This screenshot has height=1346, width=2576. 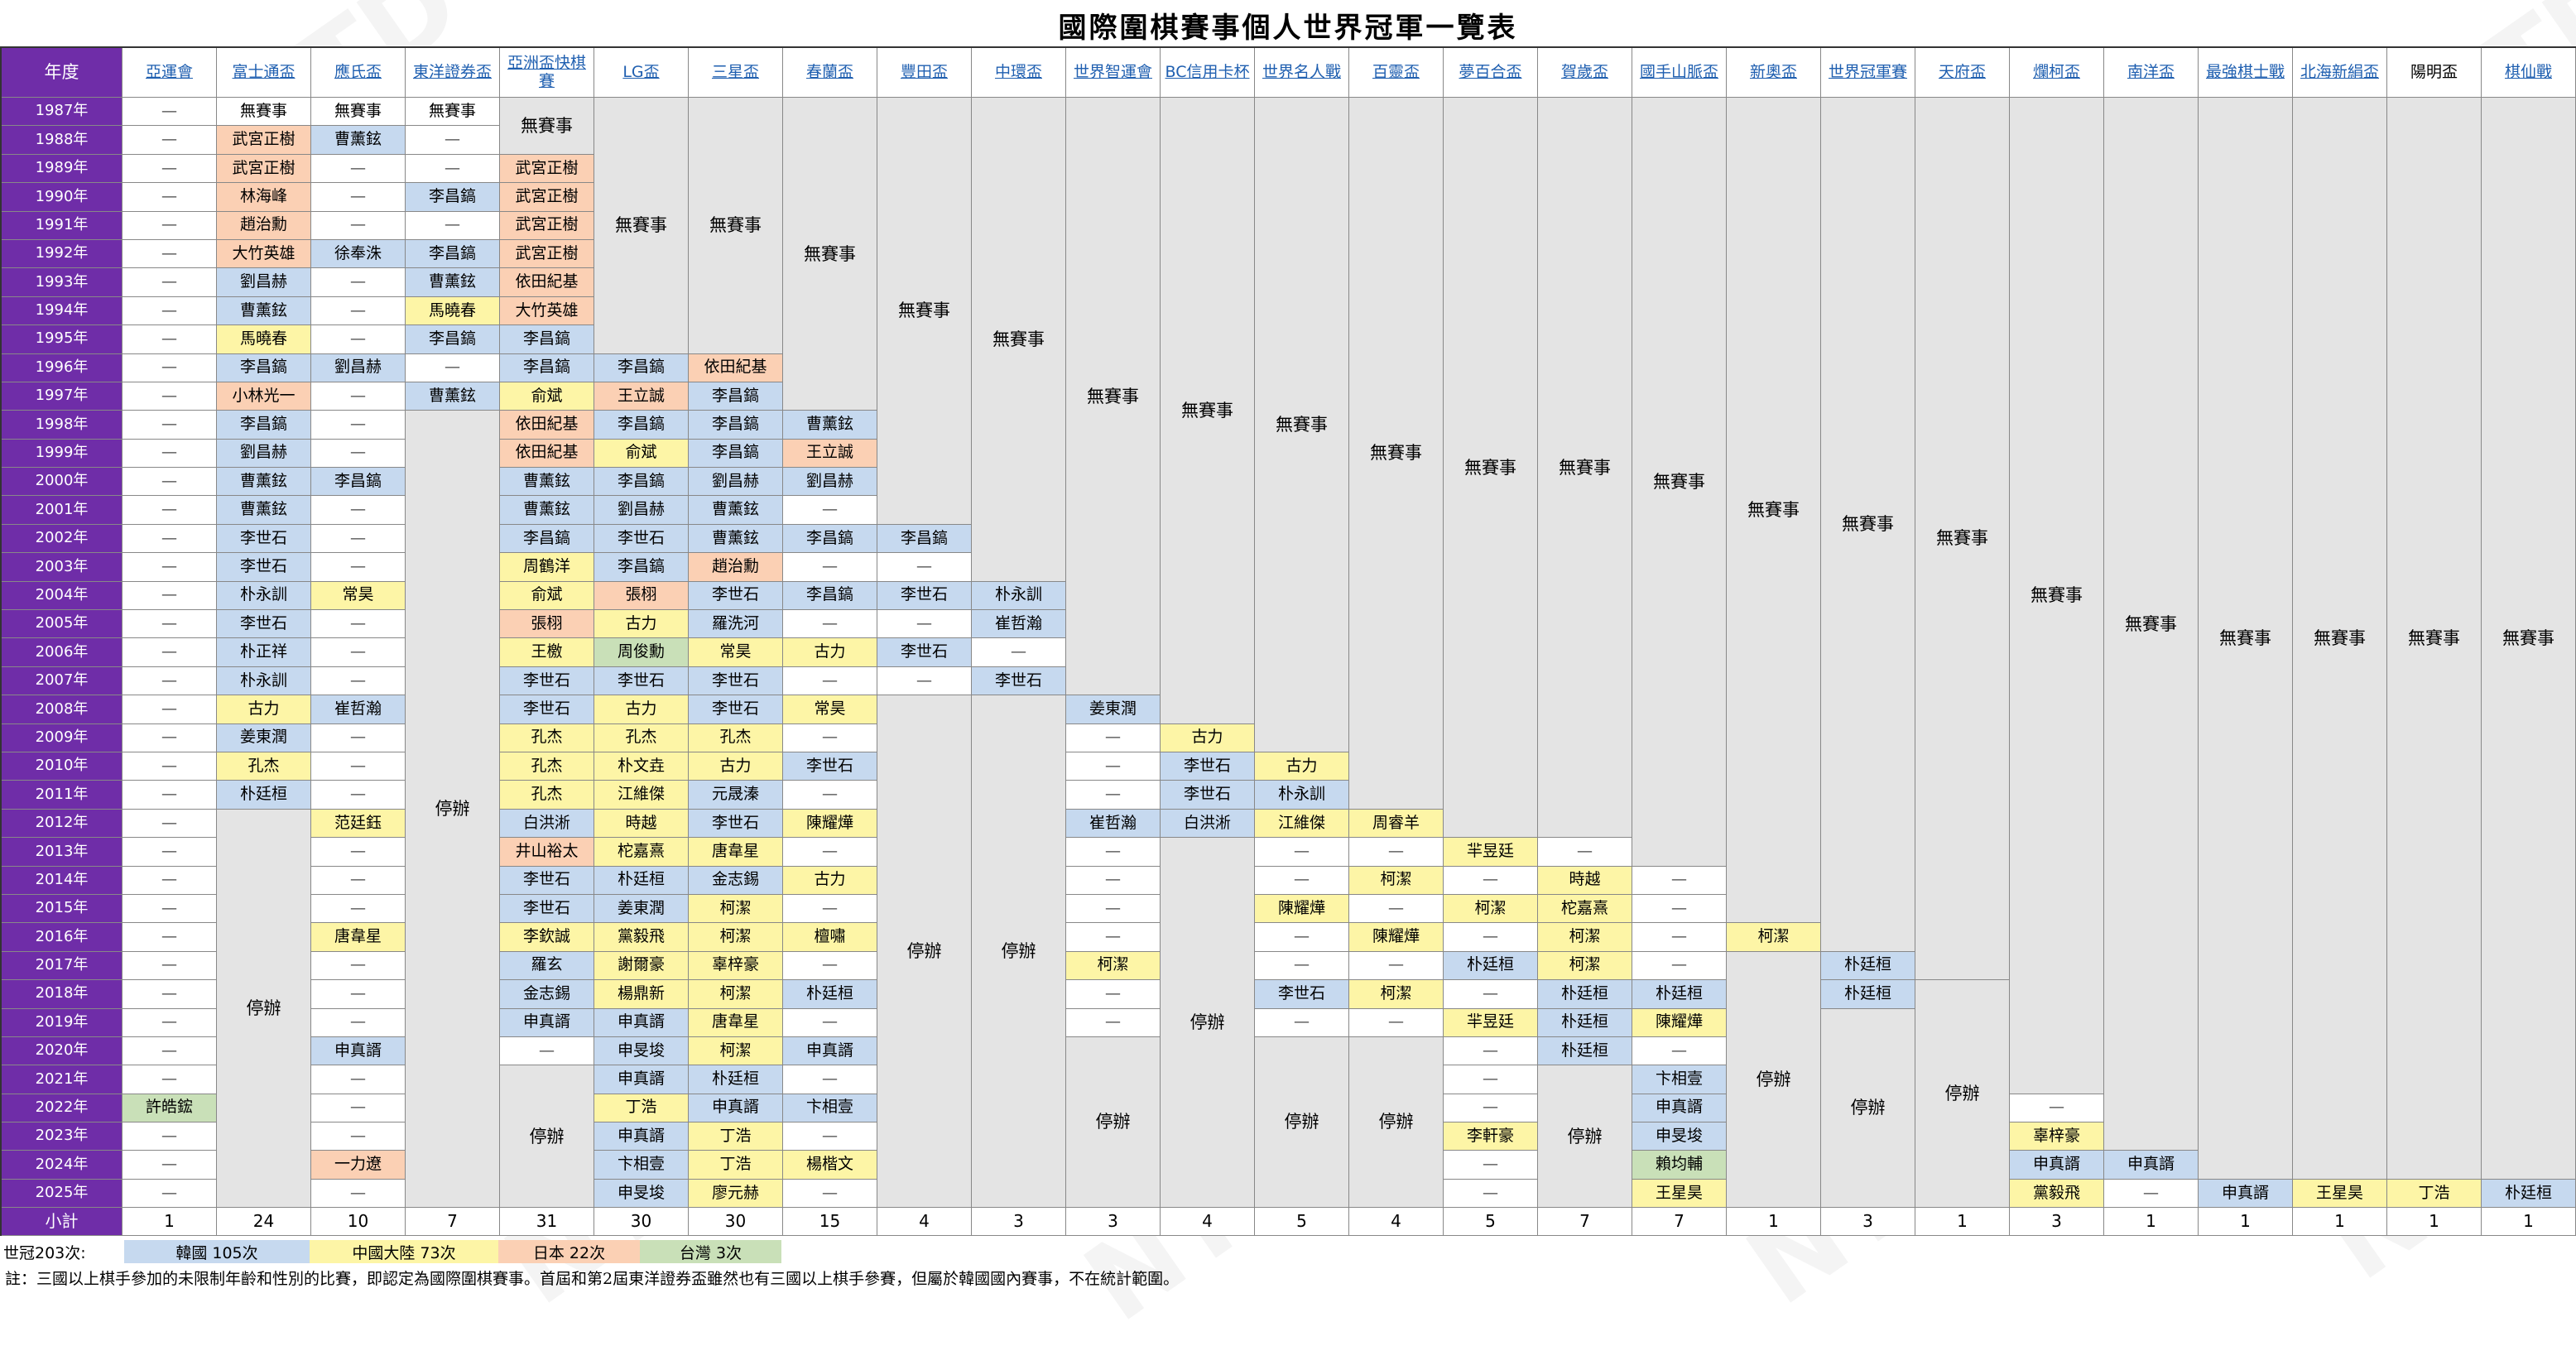 What do you see at coordinates (547, 766) in the screenshot?
I see `champion-cell: 孔杰` at bounding box center [547, 766].